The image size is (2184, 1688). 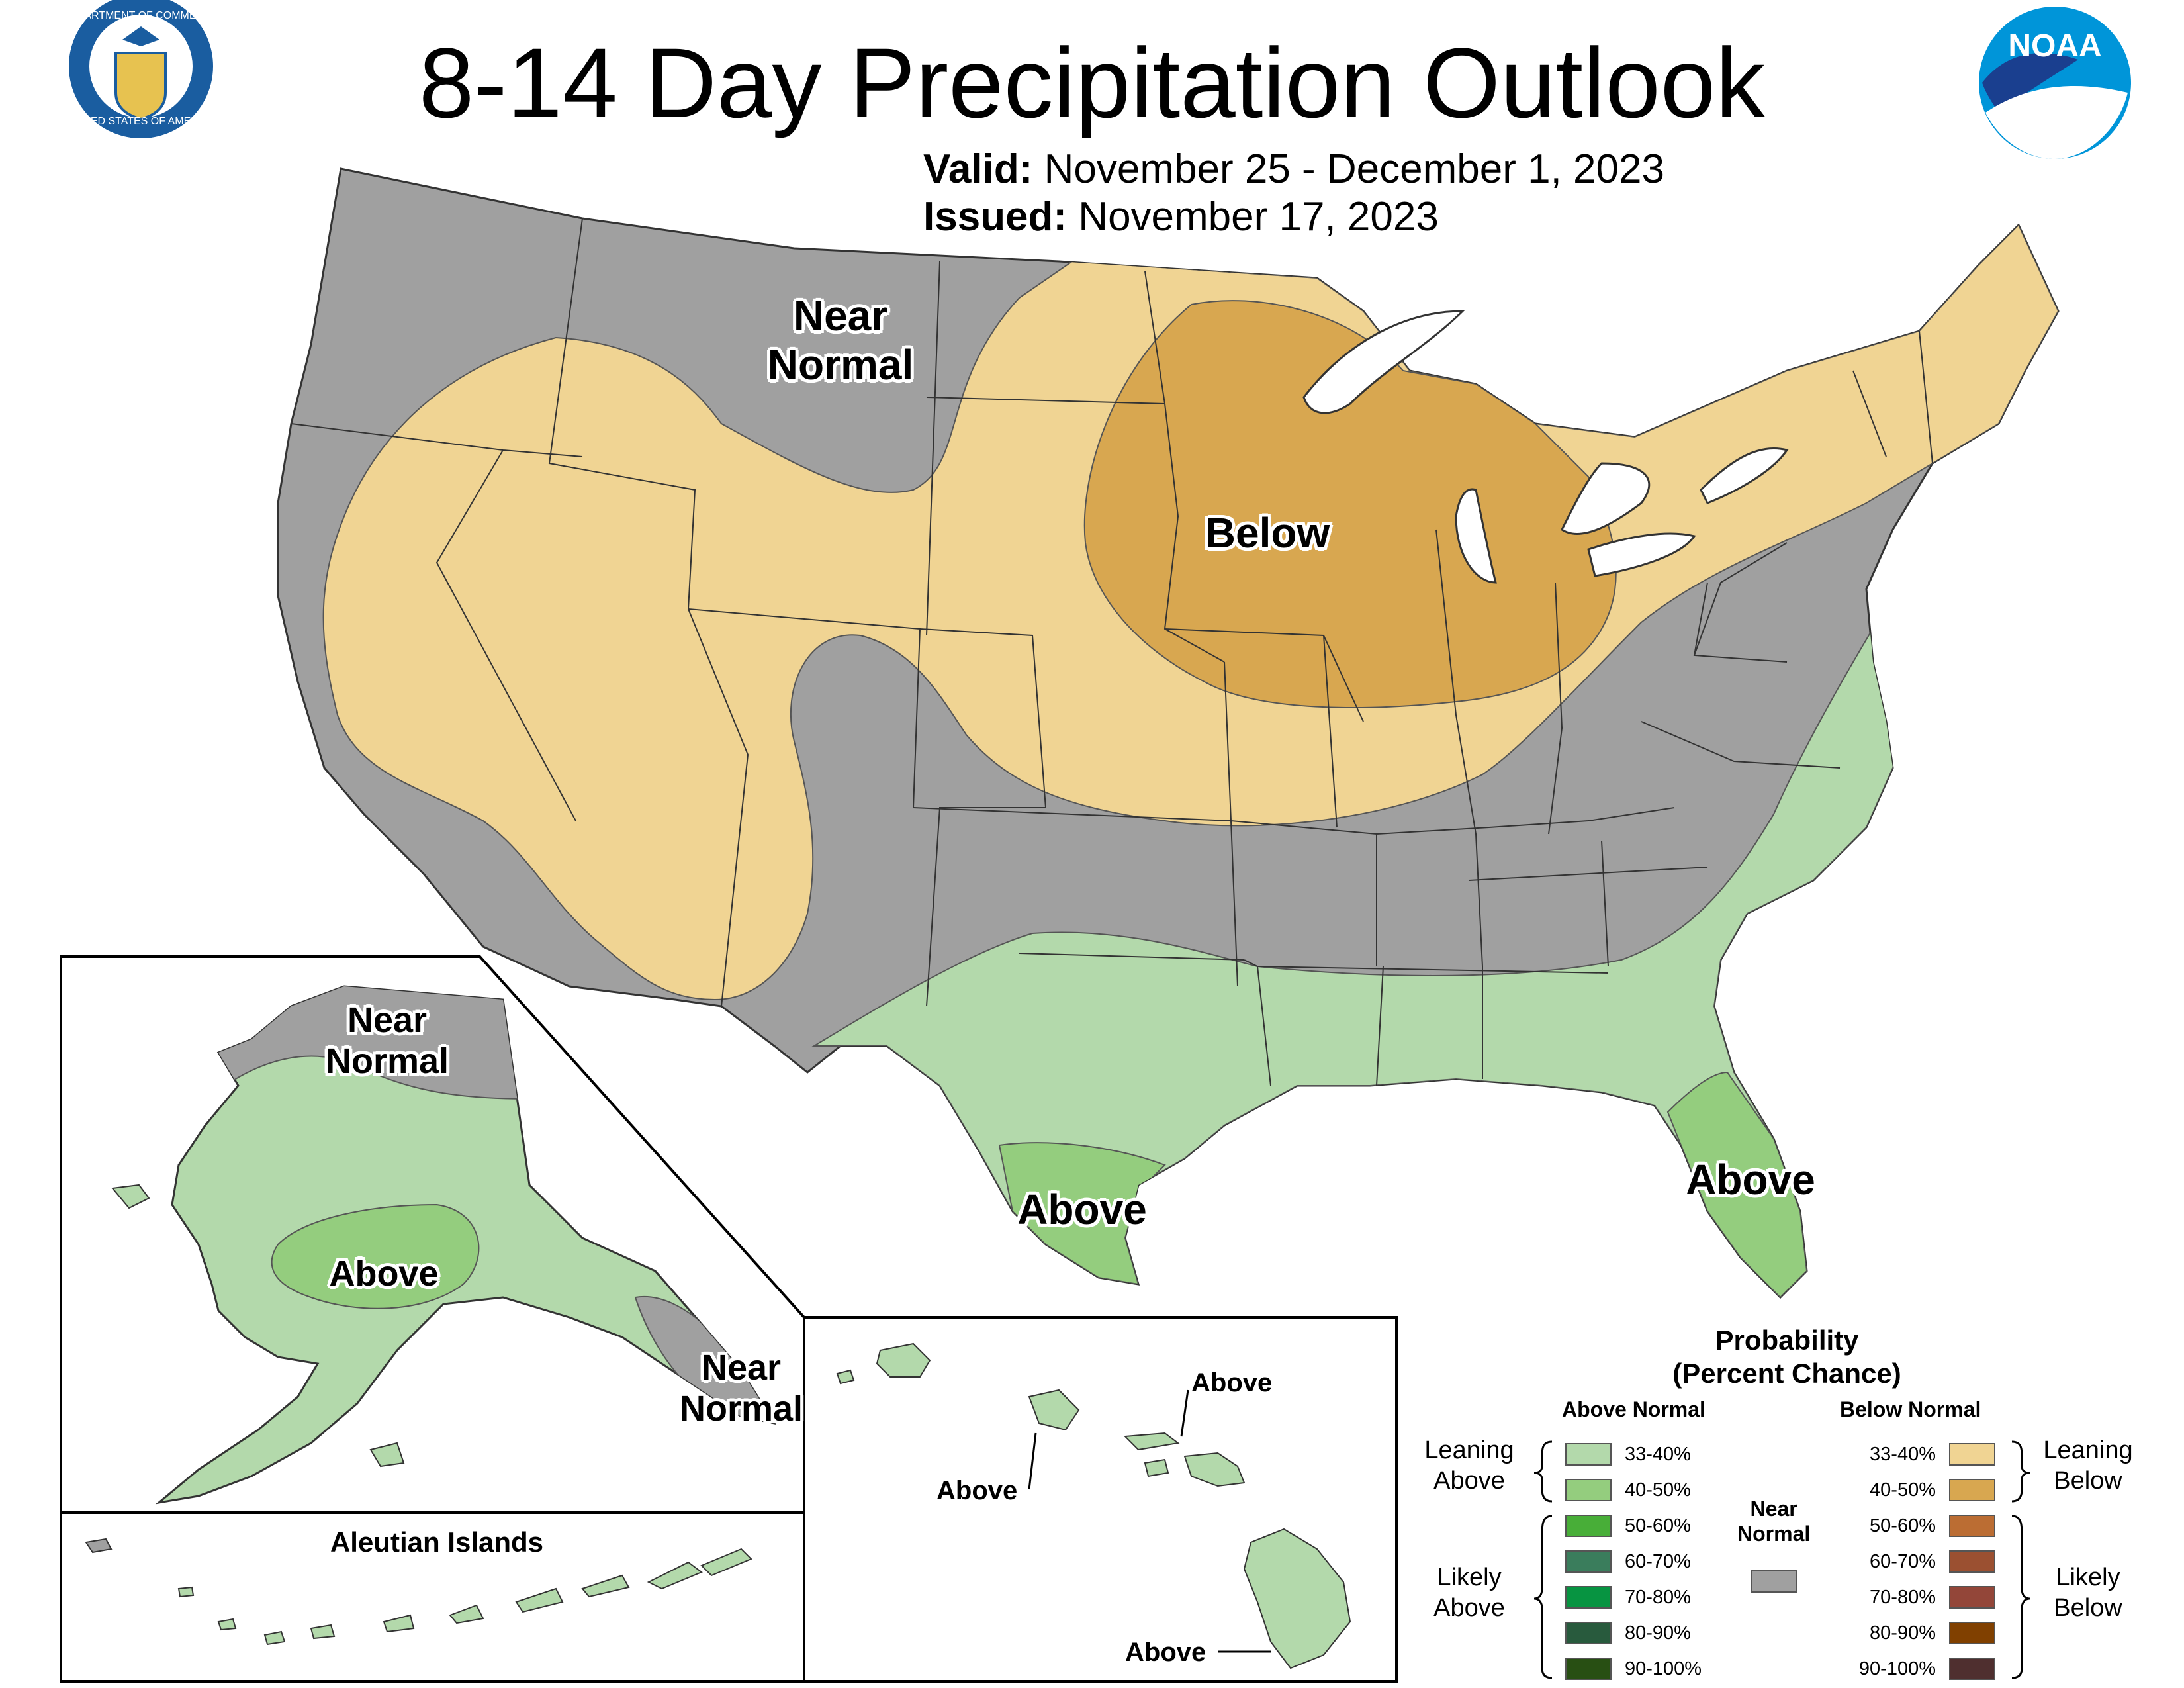 I want to click on legend-leaning-above: Leaning Above, so click(x=1469, y=1465).